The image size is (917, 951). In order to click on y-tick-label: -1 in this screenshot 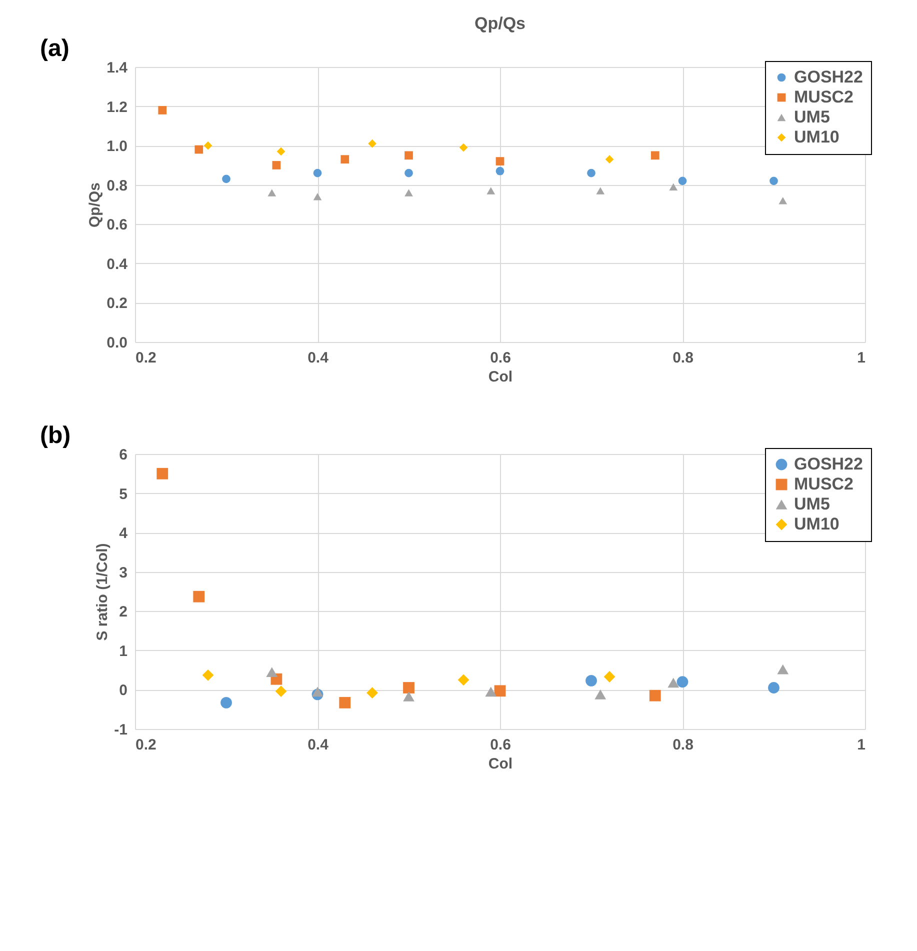, I will do `click(121, 730)`.